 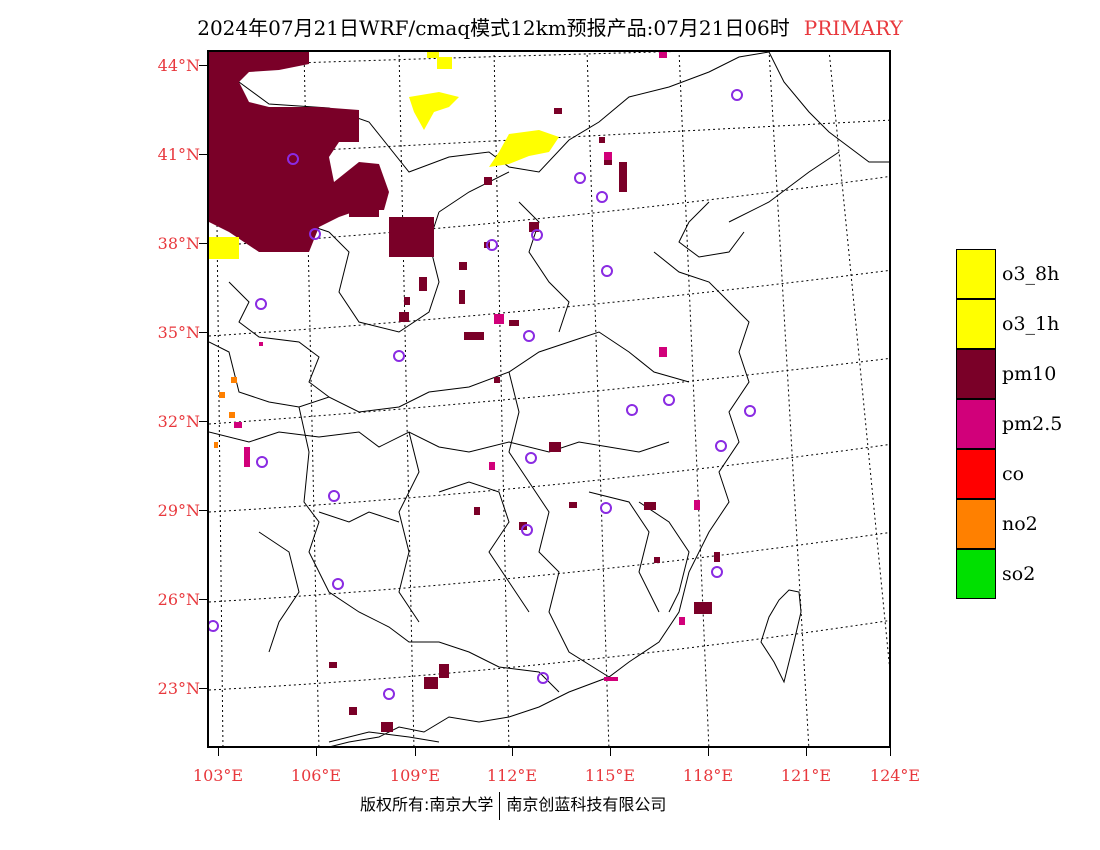 I want to click on lat-label-44: 44°N, so click(x=178, y=65).